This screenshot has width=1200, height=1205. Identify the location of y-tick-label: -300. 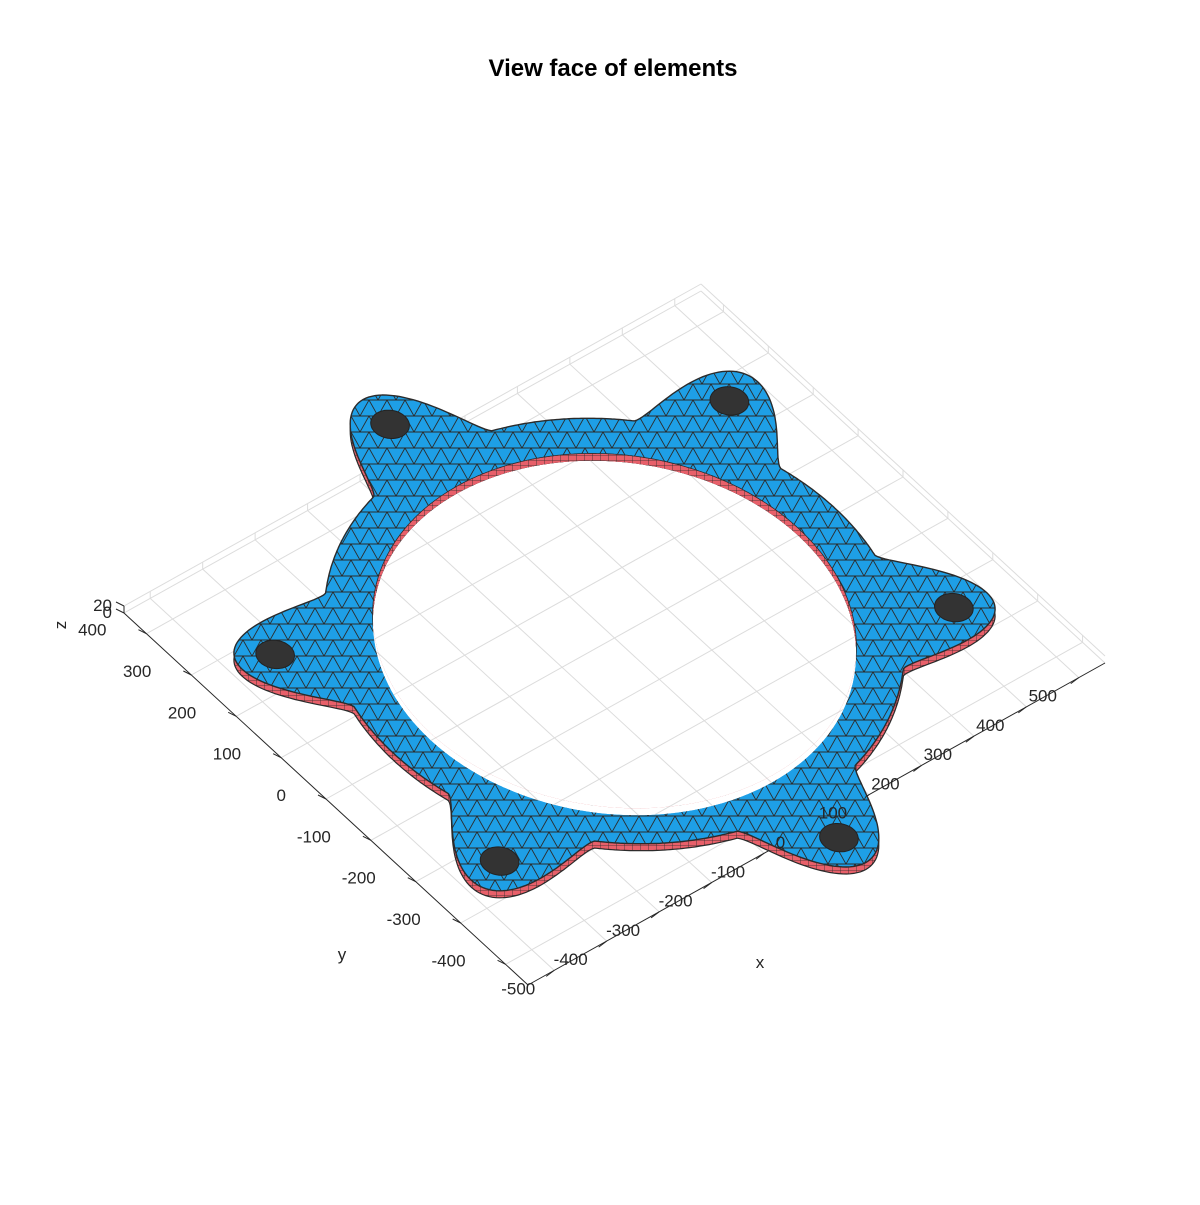
(404, 919).